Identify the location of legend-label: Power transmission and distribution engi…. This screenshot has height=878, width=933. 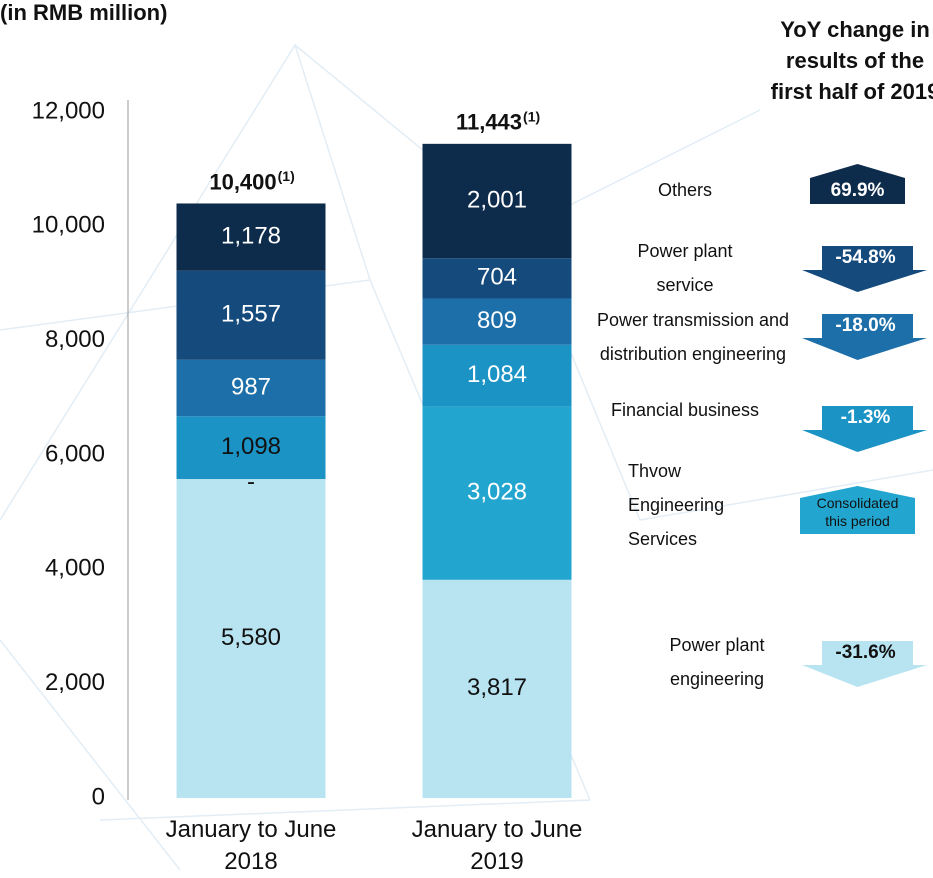
(693, 337).